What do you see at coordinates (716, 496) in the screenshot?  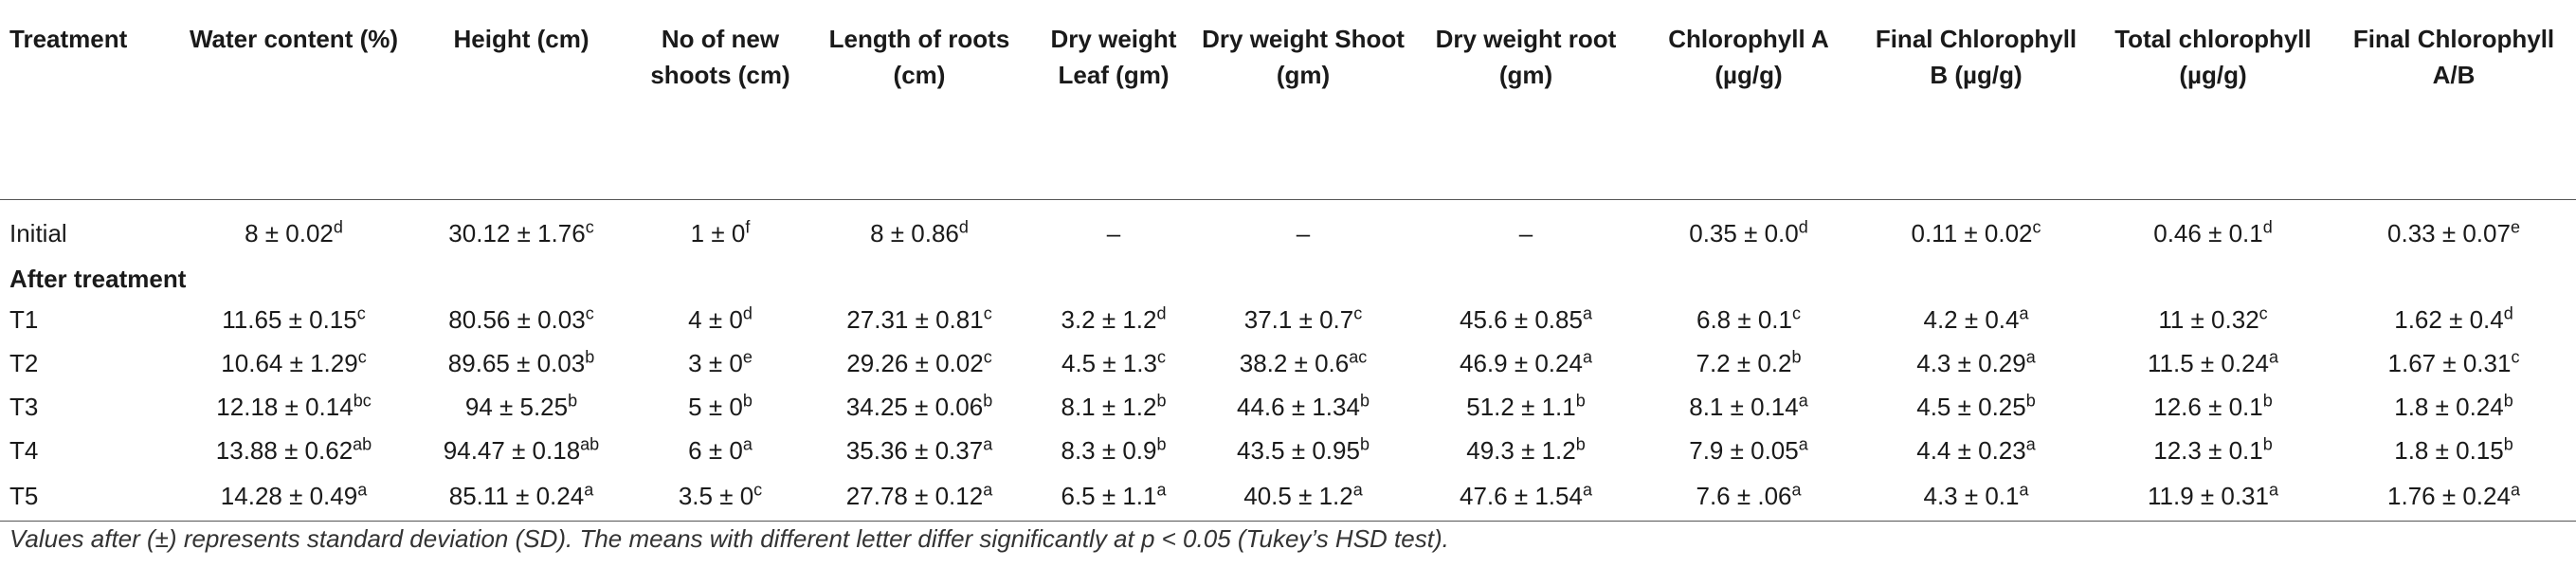 I see `cell-value: 3.5 ± 0` at bounding box center [716, 496].